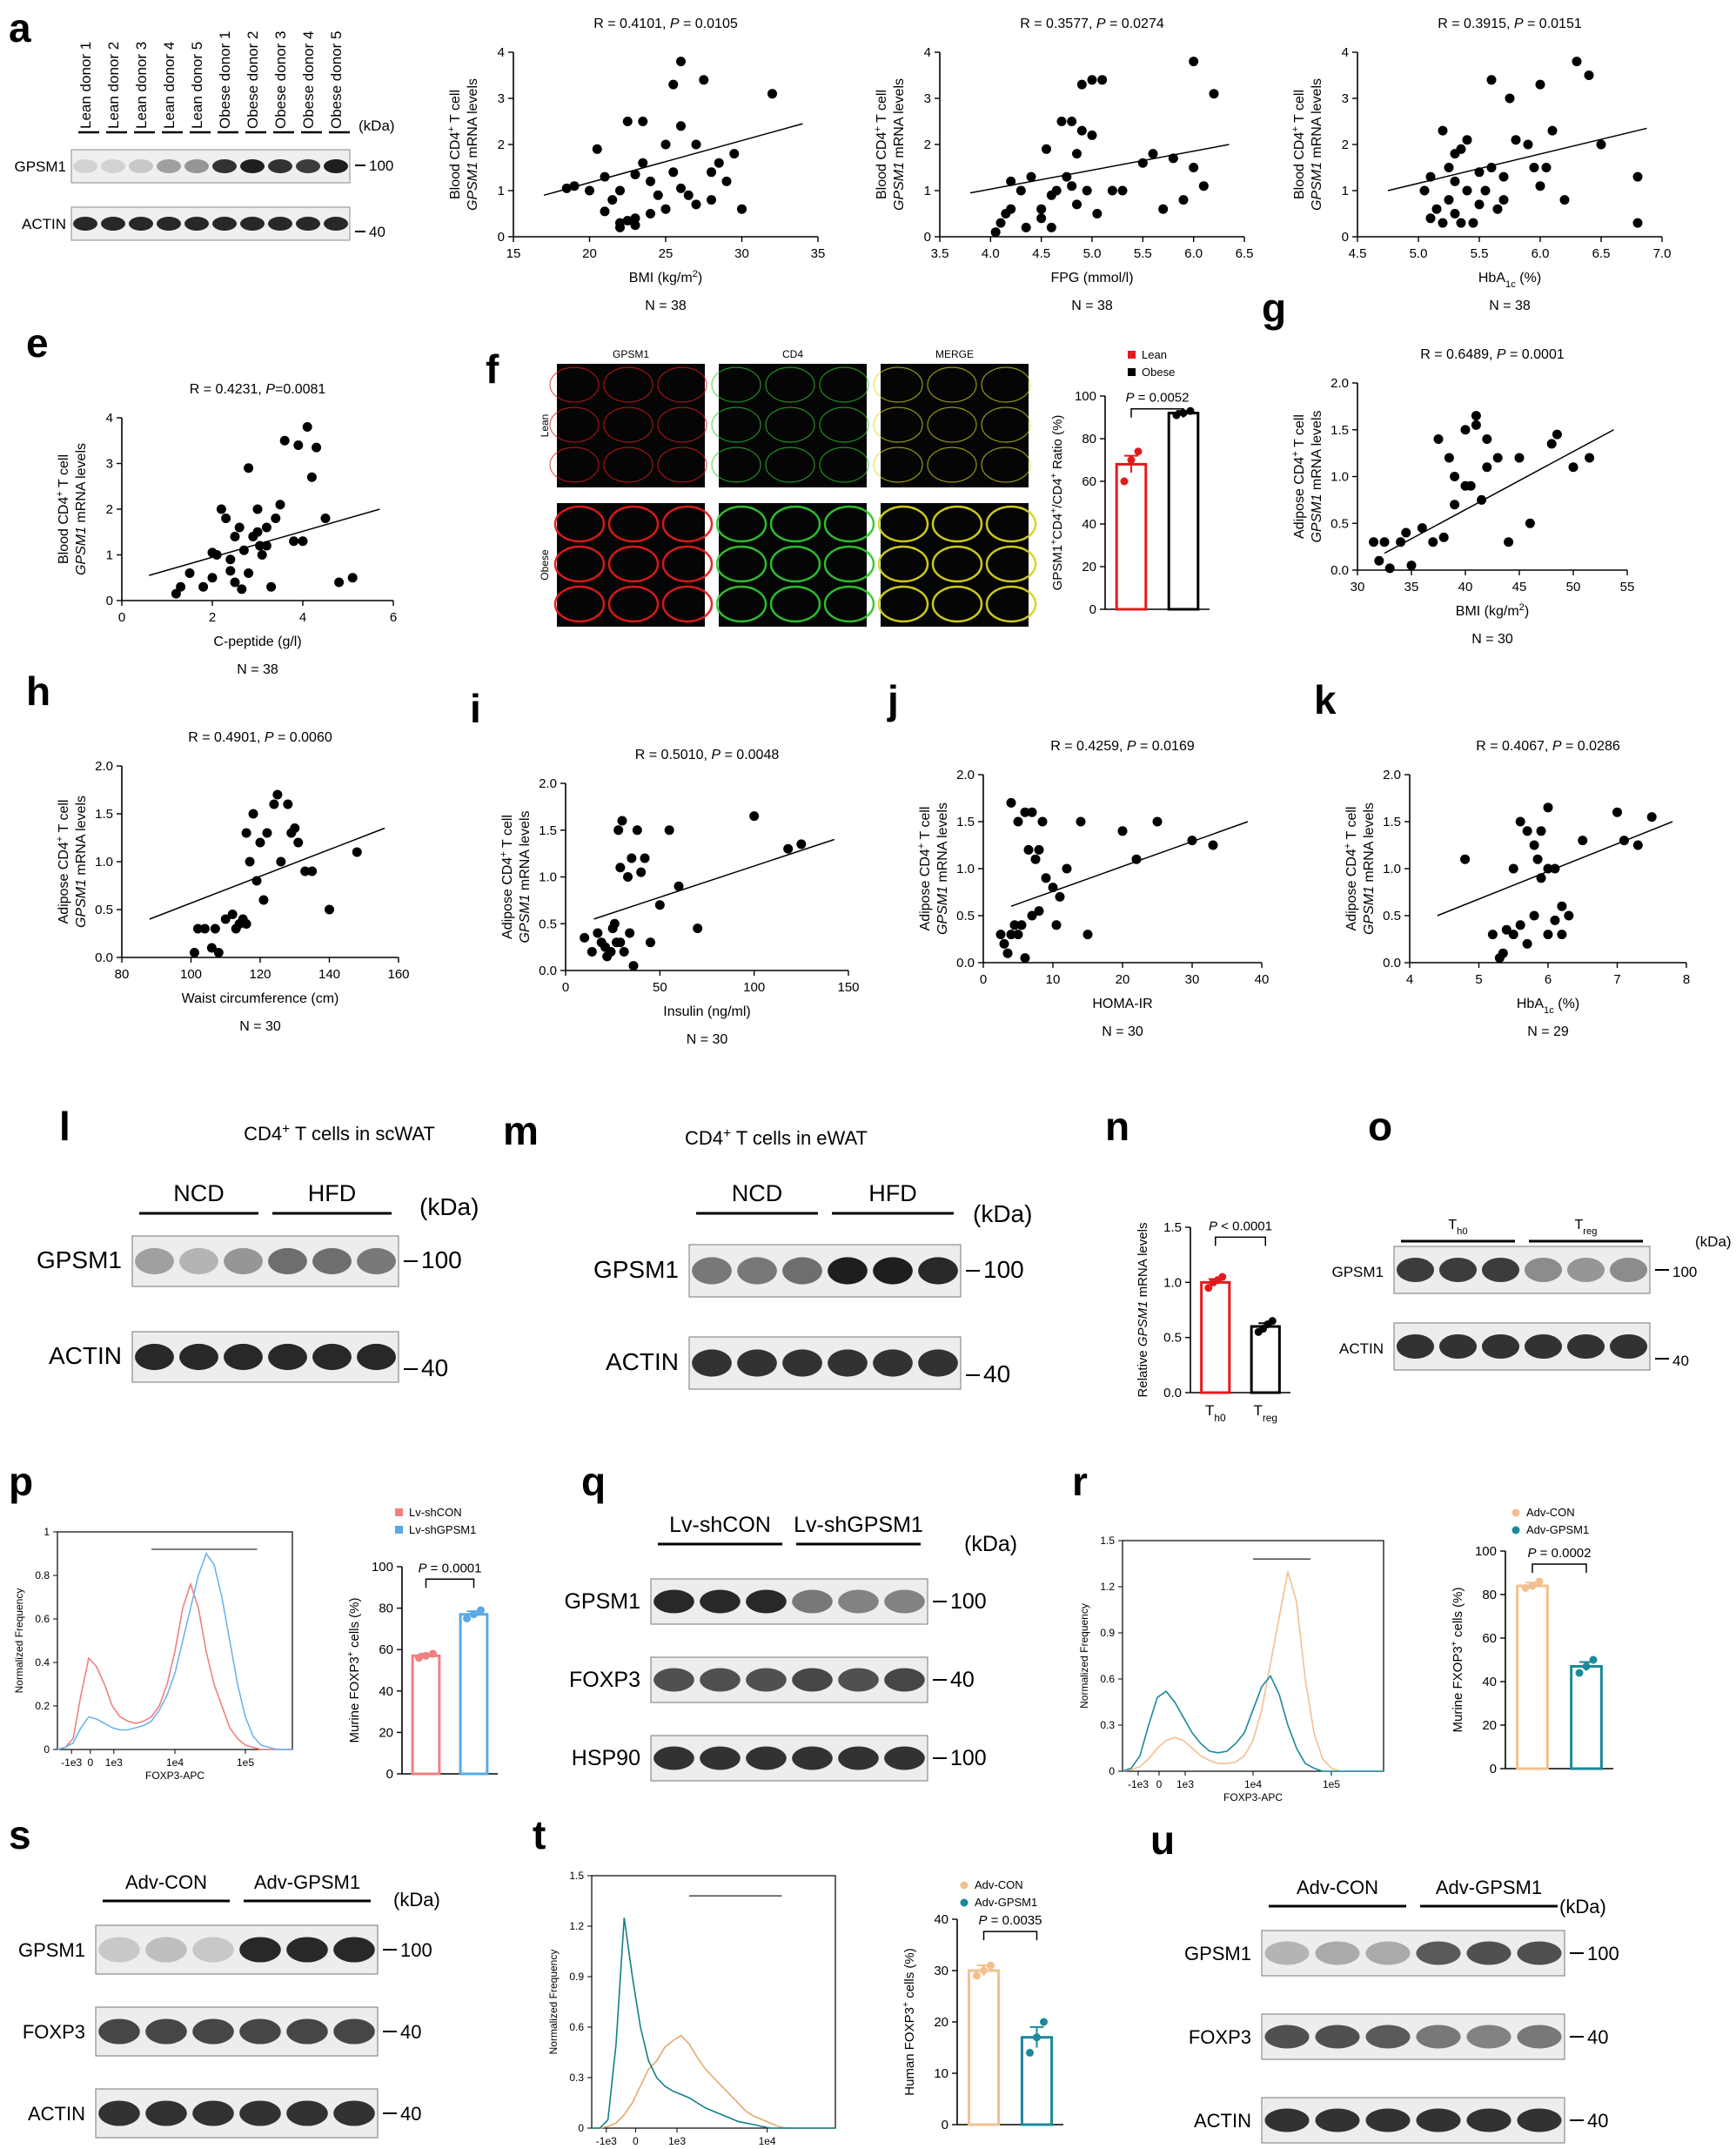 The width and height of the screenshot is (1736, 2149). What do you see at coordinates (175, 1762) in the screenshot?
I see `x-tick-label: 1e4` at bounding box center [175, 1762].